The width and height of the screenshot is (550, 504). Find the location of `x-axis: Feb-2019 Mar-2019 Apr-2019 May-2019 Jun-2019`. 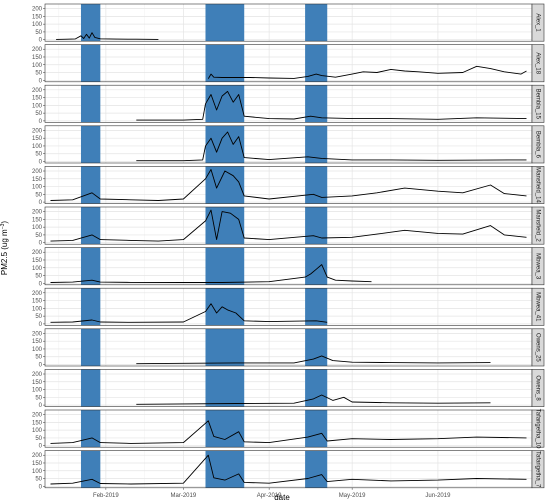

x-axis: Feb-2019 Mar-2019 Apr-2019 May-2019 Jun-2019 is located at coordinates (272, 493).